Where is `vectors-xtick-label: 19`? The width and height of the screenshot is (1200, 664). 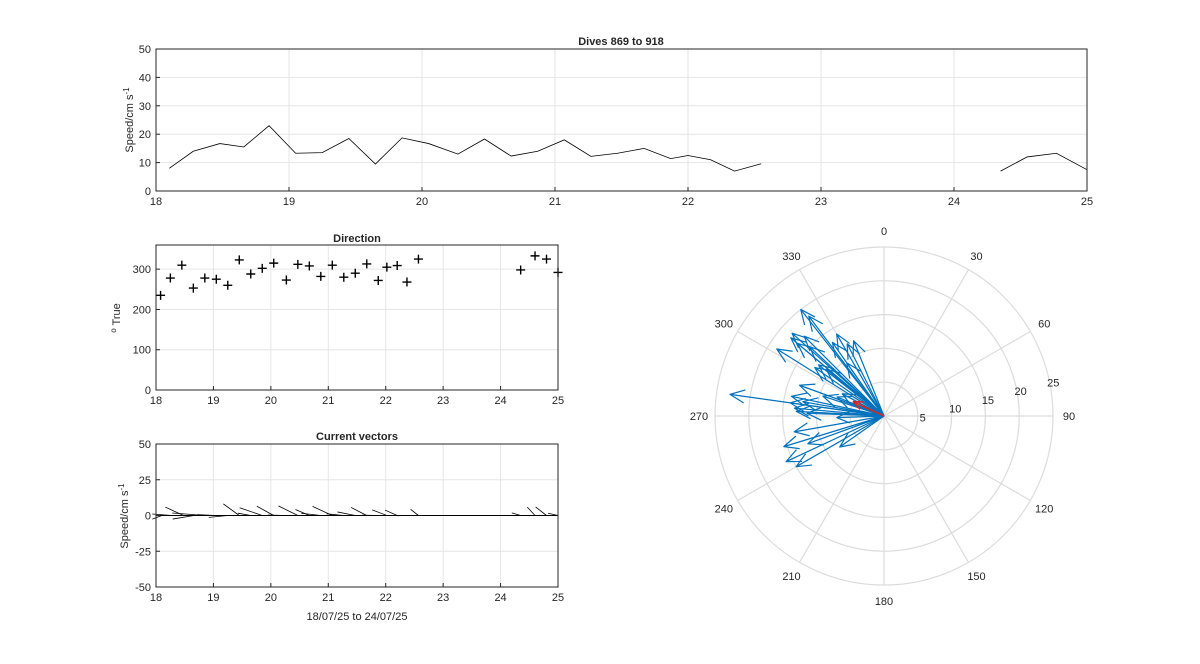
vectors-xtick-label: 19 is located at coordinates (213, 598).